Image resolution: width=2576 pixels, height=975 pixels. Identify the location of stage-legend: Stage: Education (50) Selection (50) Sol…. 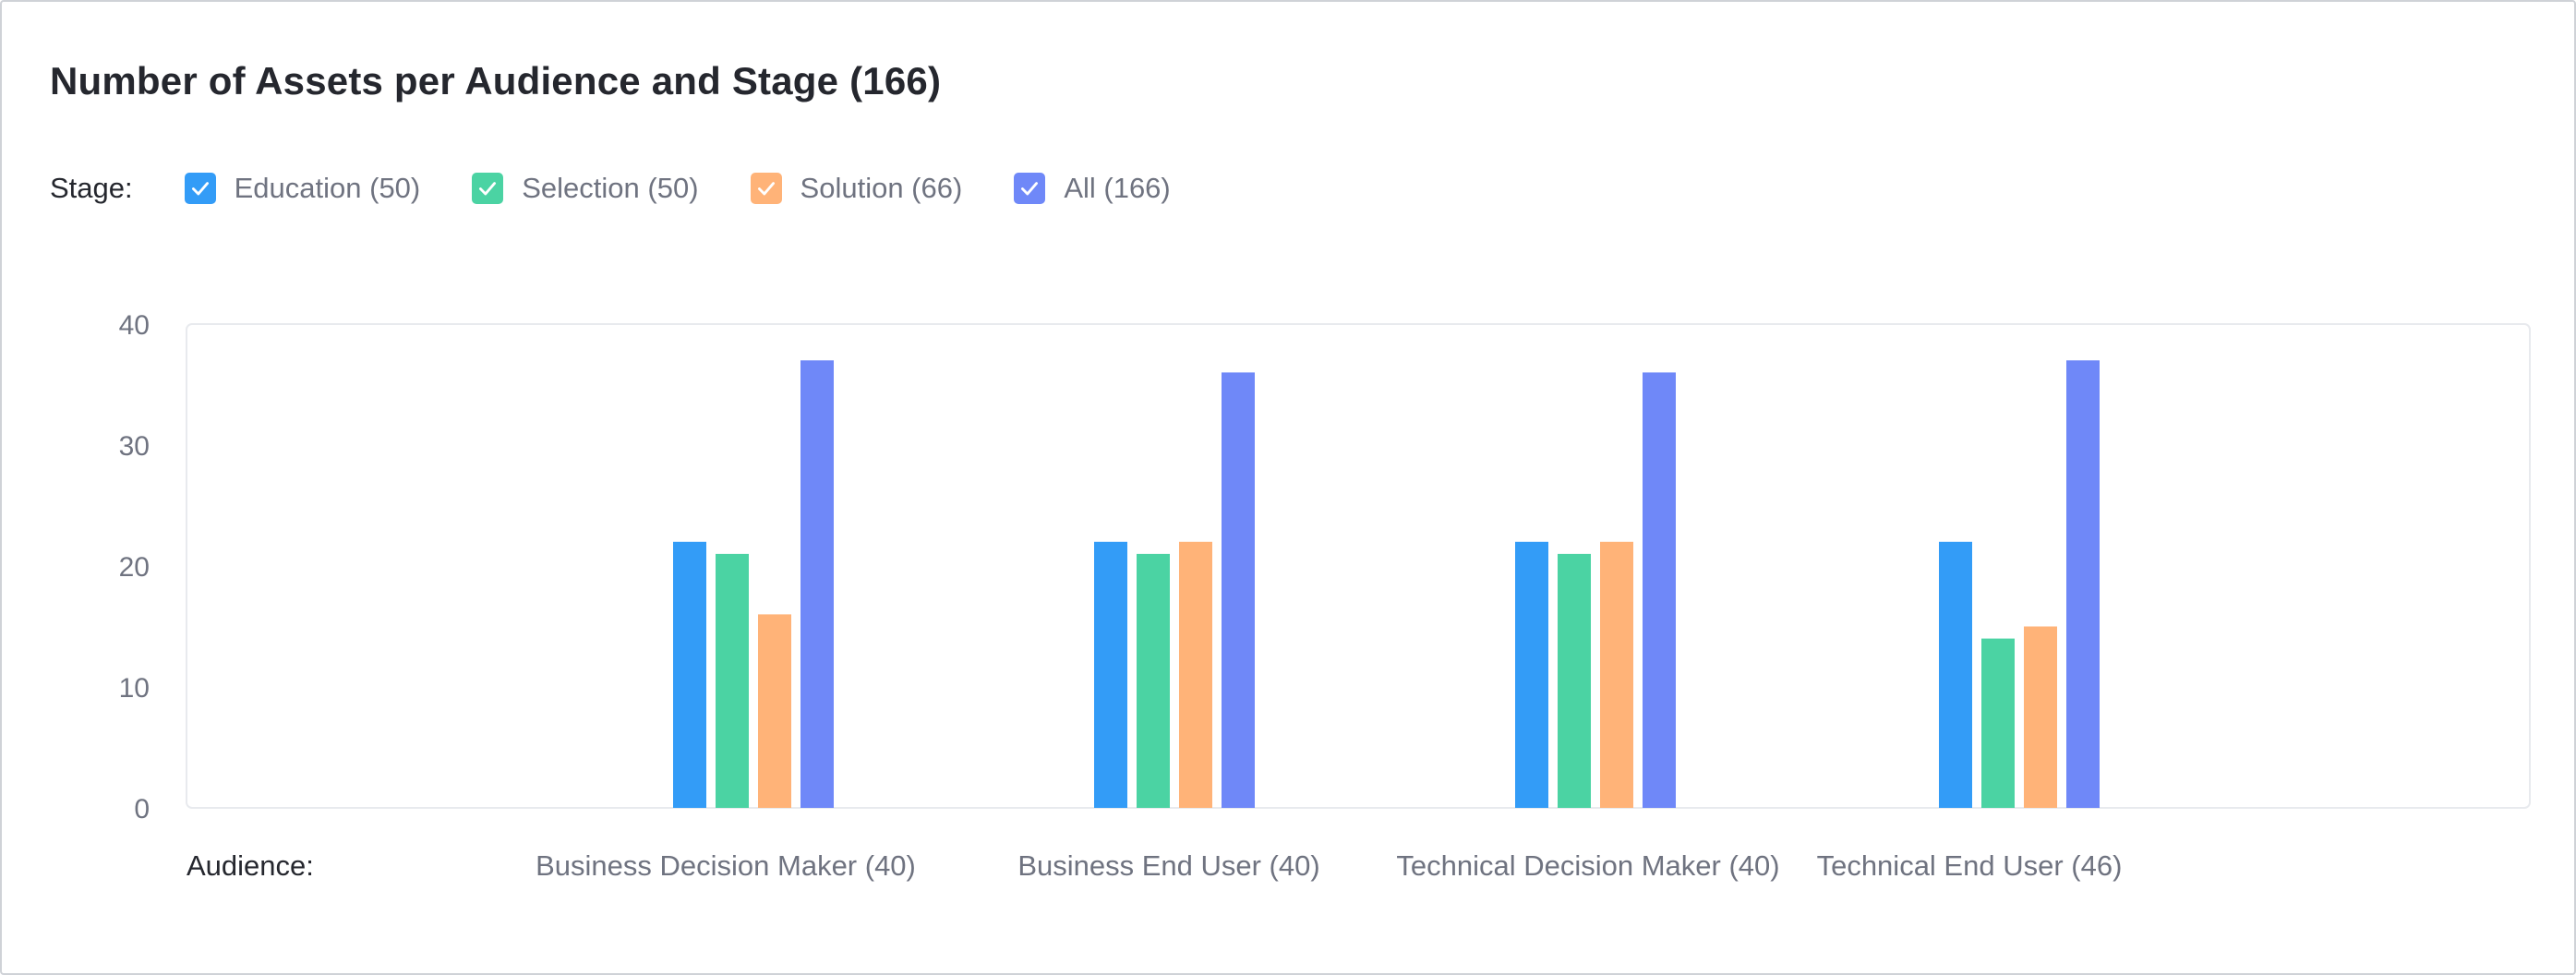
(636, 188).